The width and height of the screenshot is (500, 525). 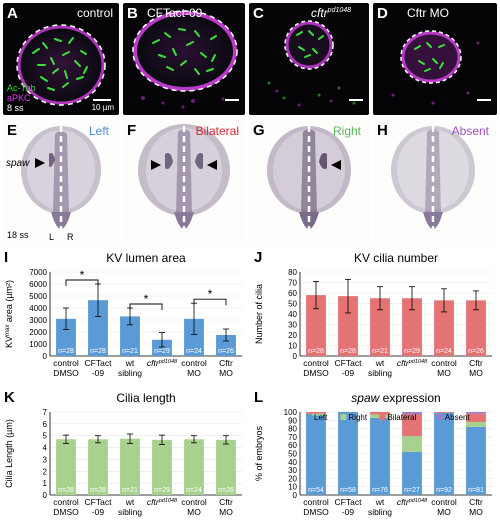 I want to click on y-tick-label: 7000, so click(x=38, y=272).